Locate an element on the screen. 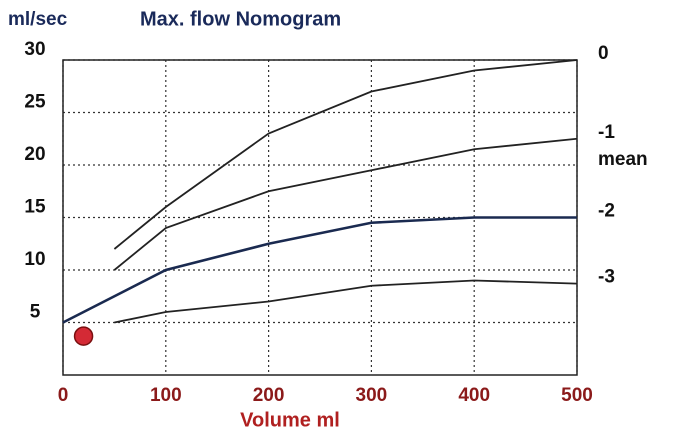 The width and height of the screenshot is (683, 434). x-tick-label: 300 is located at coordinates (372, 395).